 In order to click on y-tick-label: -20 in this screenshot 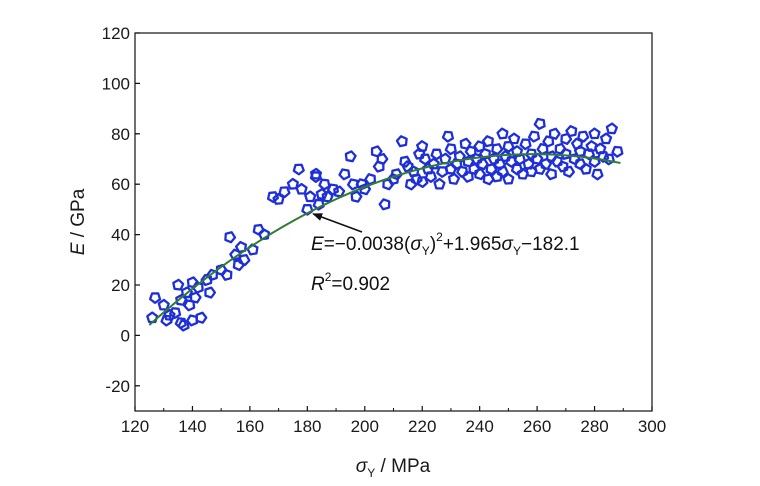, I will do `click(117, 386)`.